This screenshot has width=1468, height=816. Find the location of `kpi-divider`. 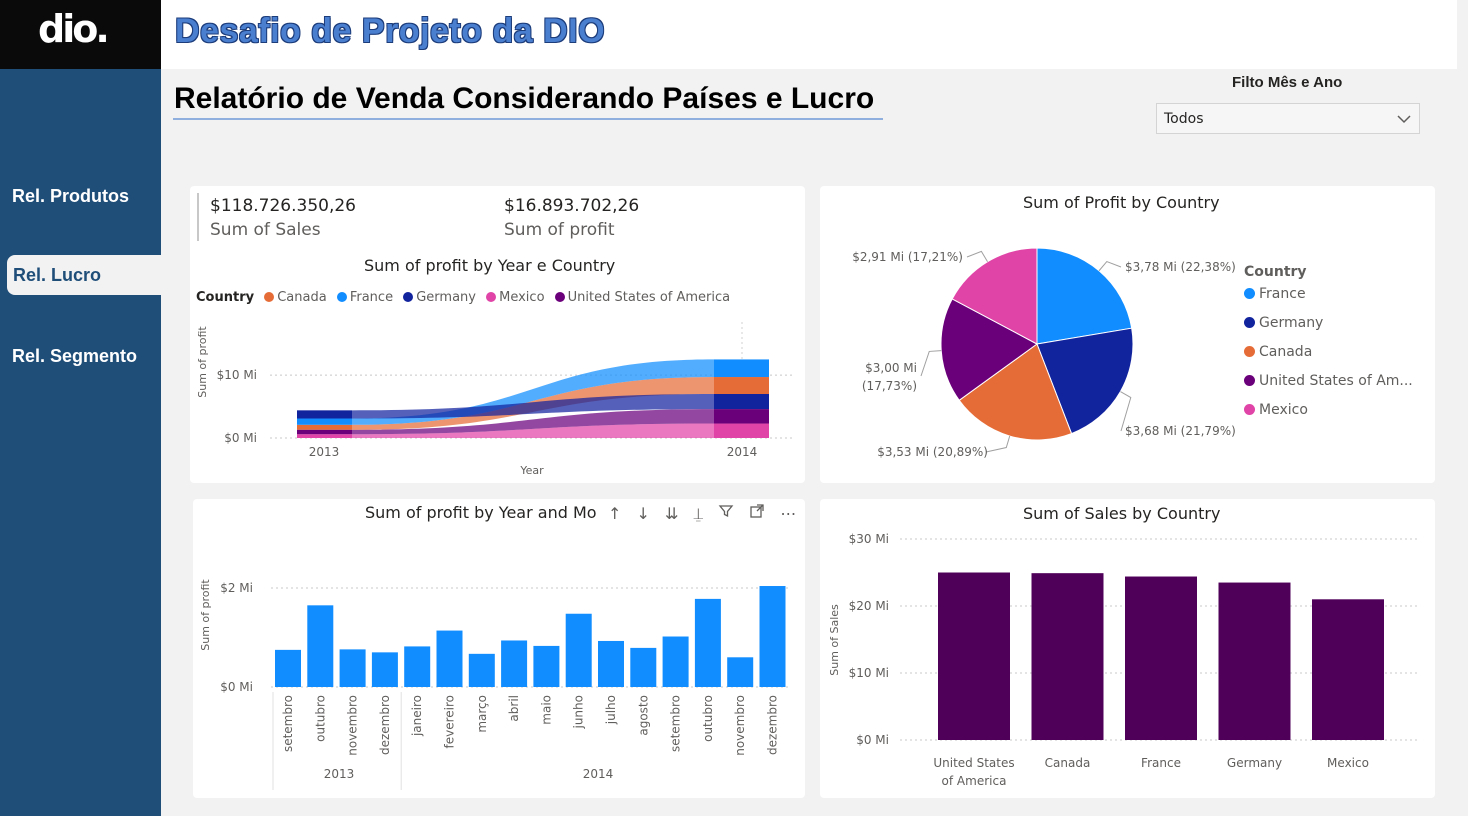

kpi-divider is located at coordinates (198, 217).